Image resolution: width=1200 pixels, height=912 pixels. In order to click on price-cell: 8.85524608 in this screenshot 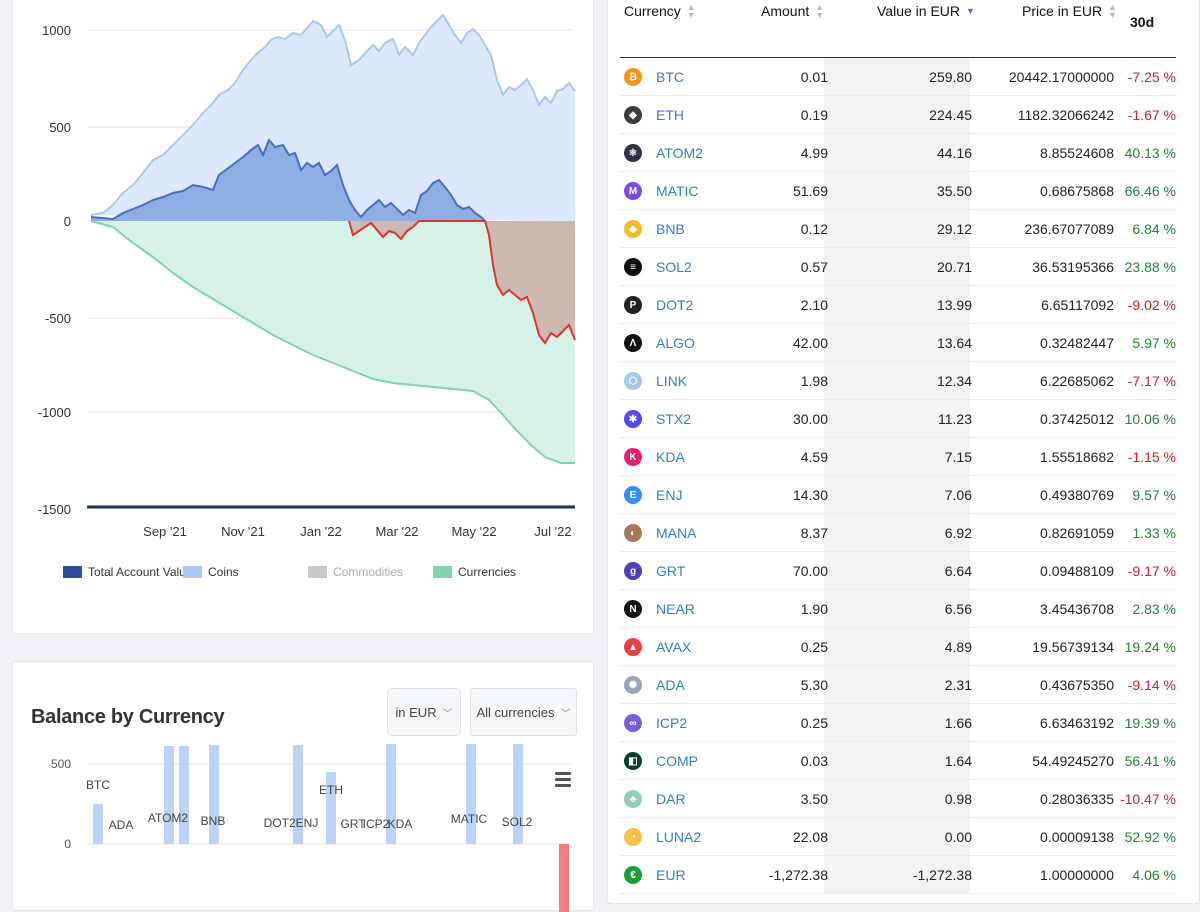, I will do `click(1077, 153)`.